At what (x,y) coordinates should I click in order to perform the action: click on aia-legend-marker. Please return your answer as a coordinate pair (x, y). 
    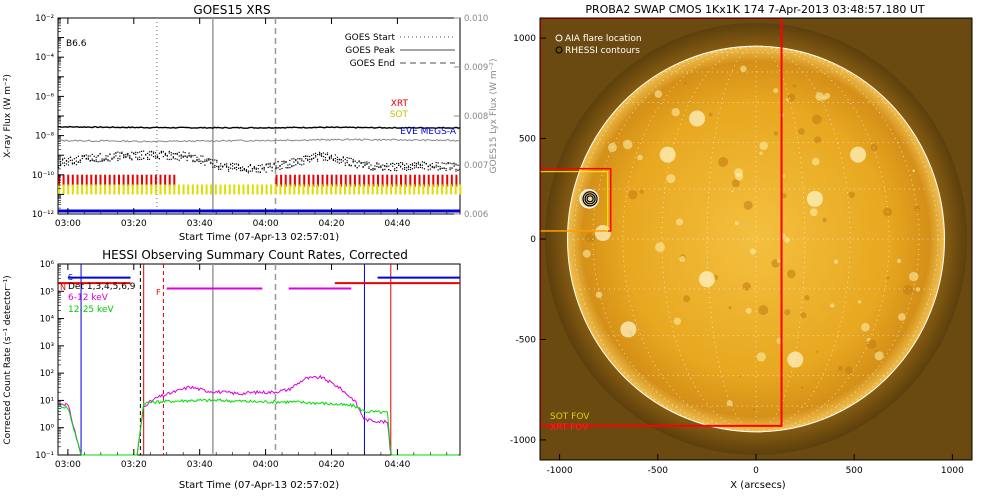
    Looking at the image, I should click on (559, 38).